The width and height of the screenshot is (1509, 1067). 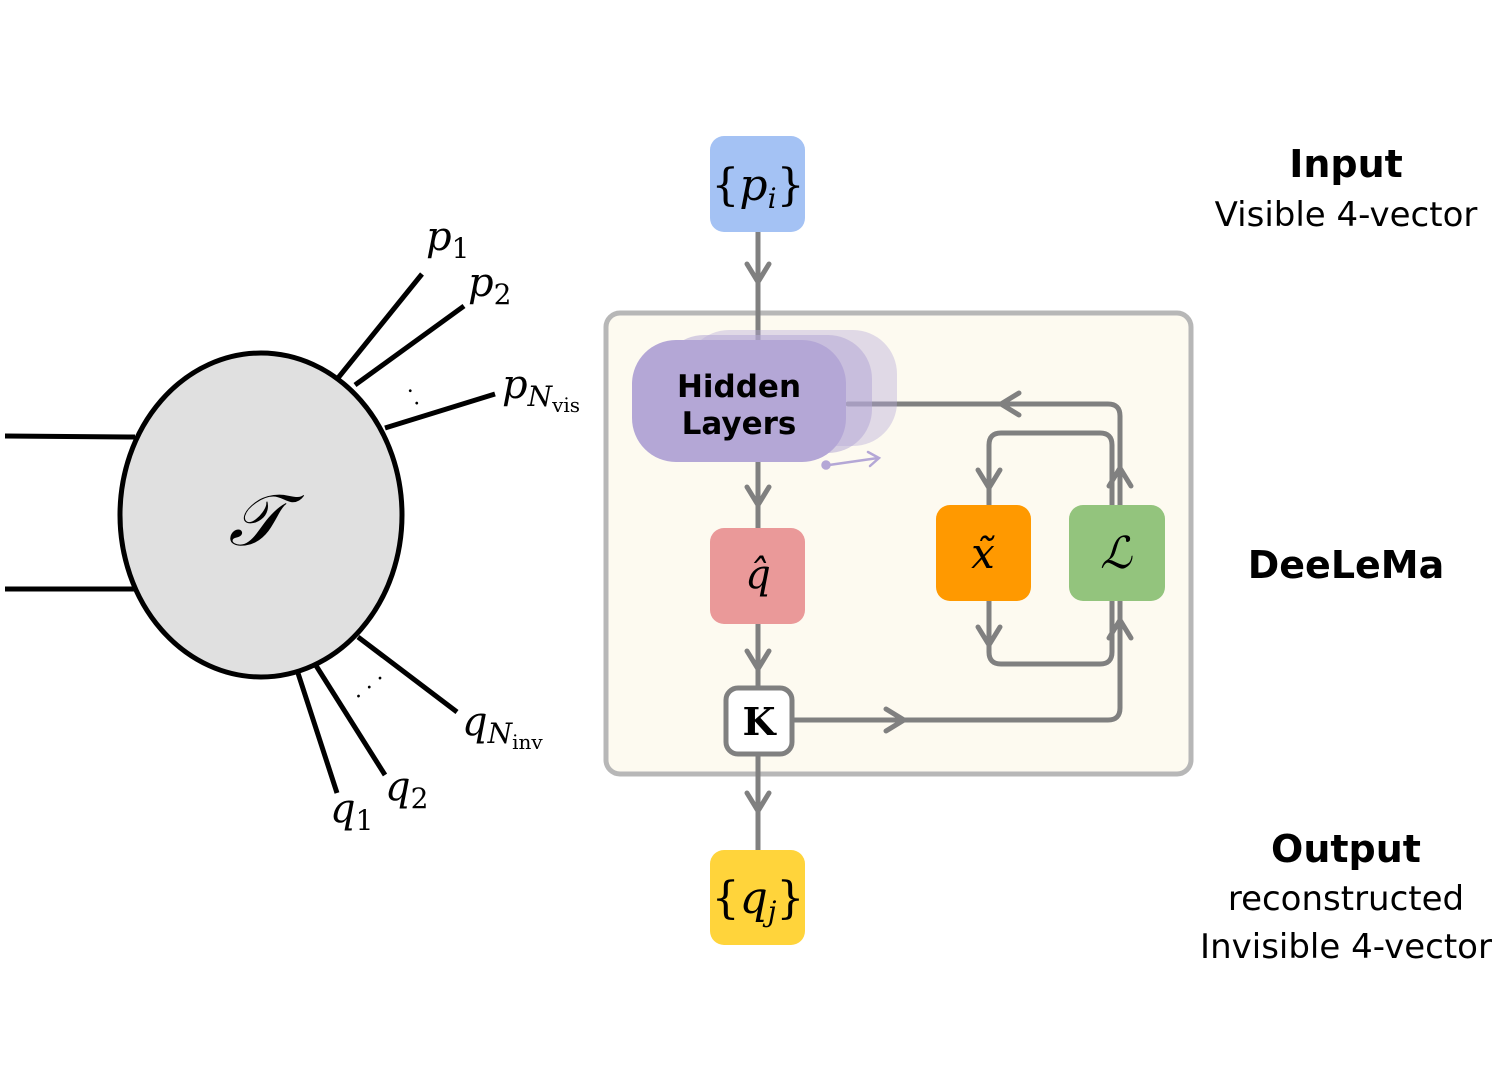 What do you see at coordinates (416, 403) in the screenshot?
I see `visible-dots: · · ·` at bounding box center [416, 403].